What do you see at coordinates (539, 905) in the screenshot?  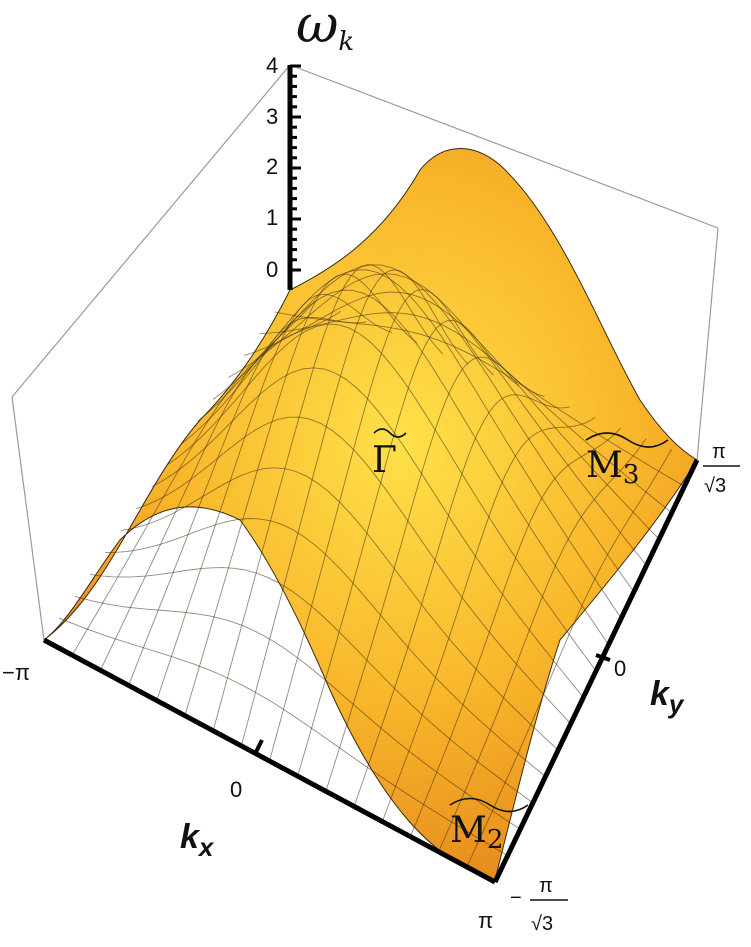 I see `ky-tick-minus-pi-over-sqrt3: − π √3` at bounding box center [539, 905].